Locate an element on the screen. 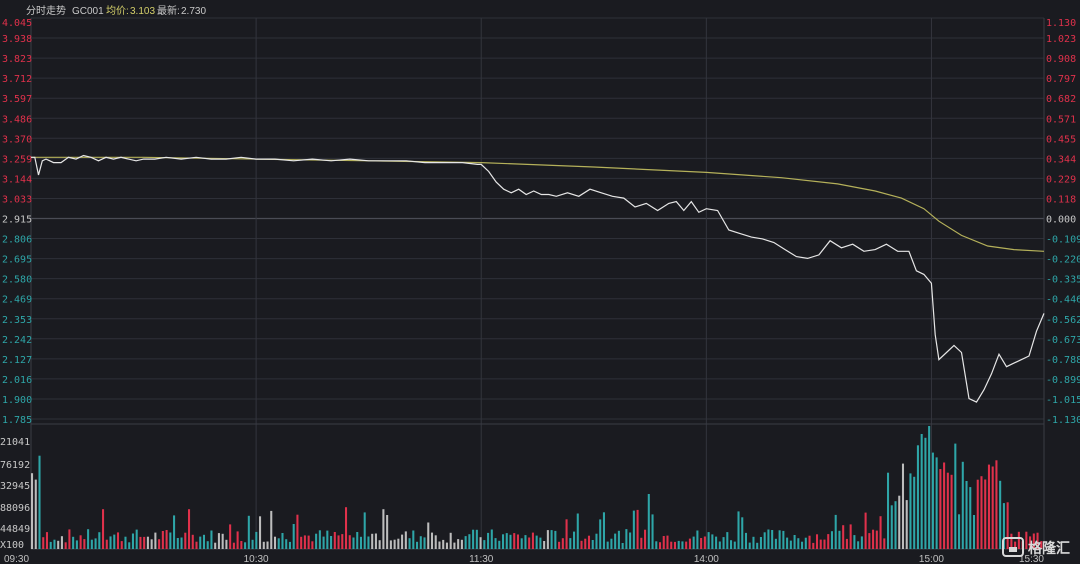 The image size is (1080, 564). change-tick-label: -0.899 is located at coordinates (1063, 380).